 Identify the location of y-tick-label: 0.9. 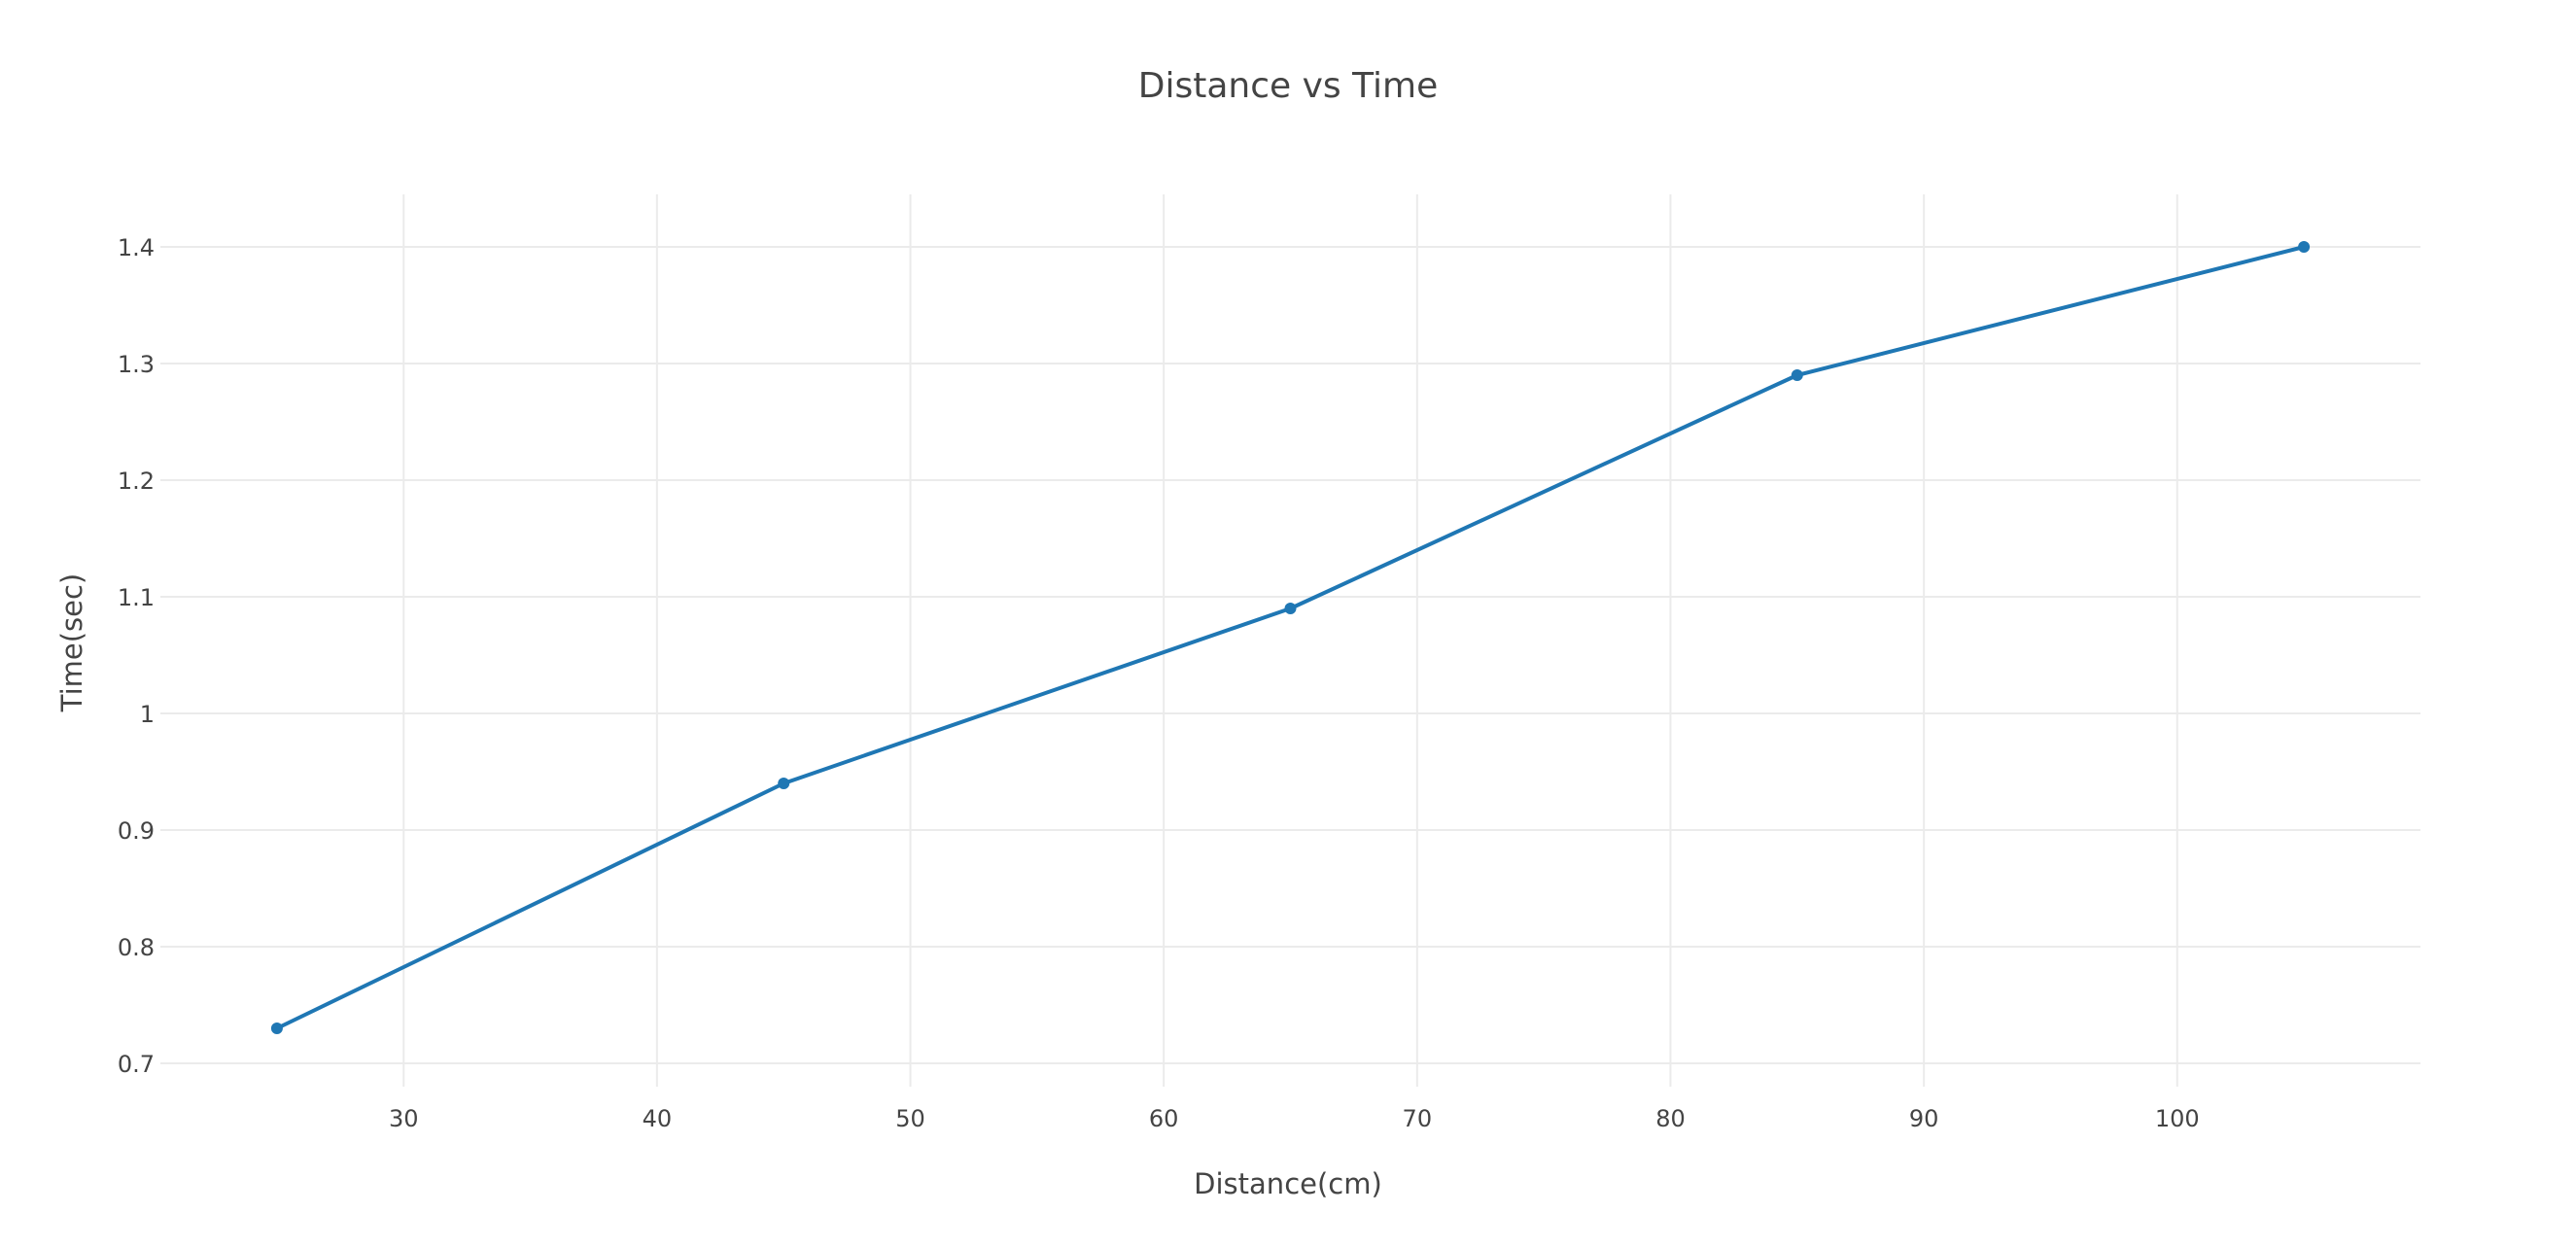
(136, 831).